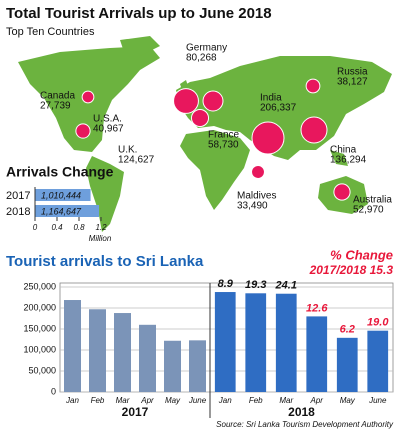 This screenshot has height=431, width=400. What do you see at coordinates (256, 196) in the screenshot?
I see `country-label: Maldives` at bounding box center [256, 196].